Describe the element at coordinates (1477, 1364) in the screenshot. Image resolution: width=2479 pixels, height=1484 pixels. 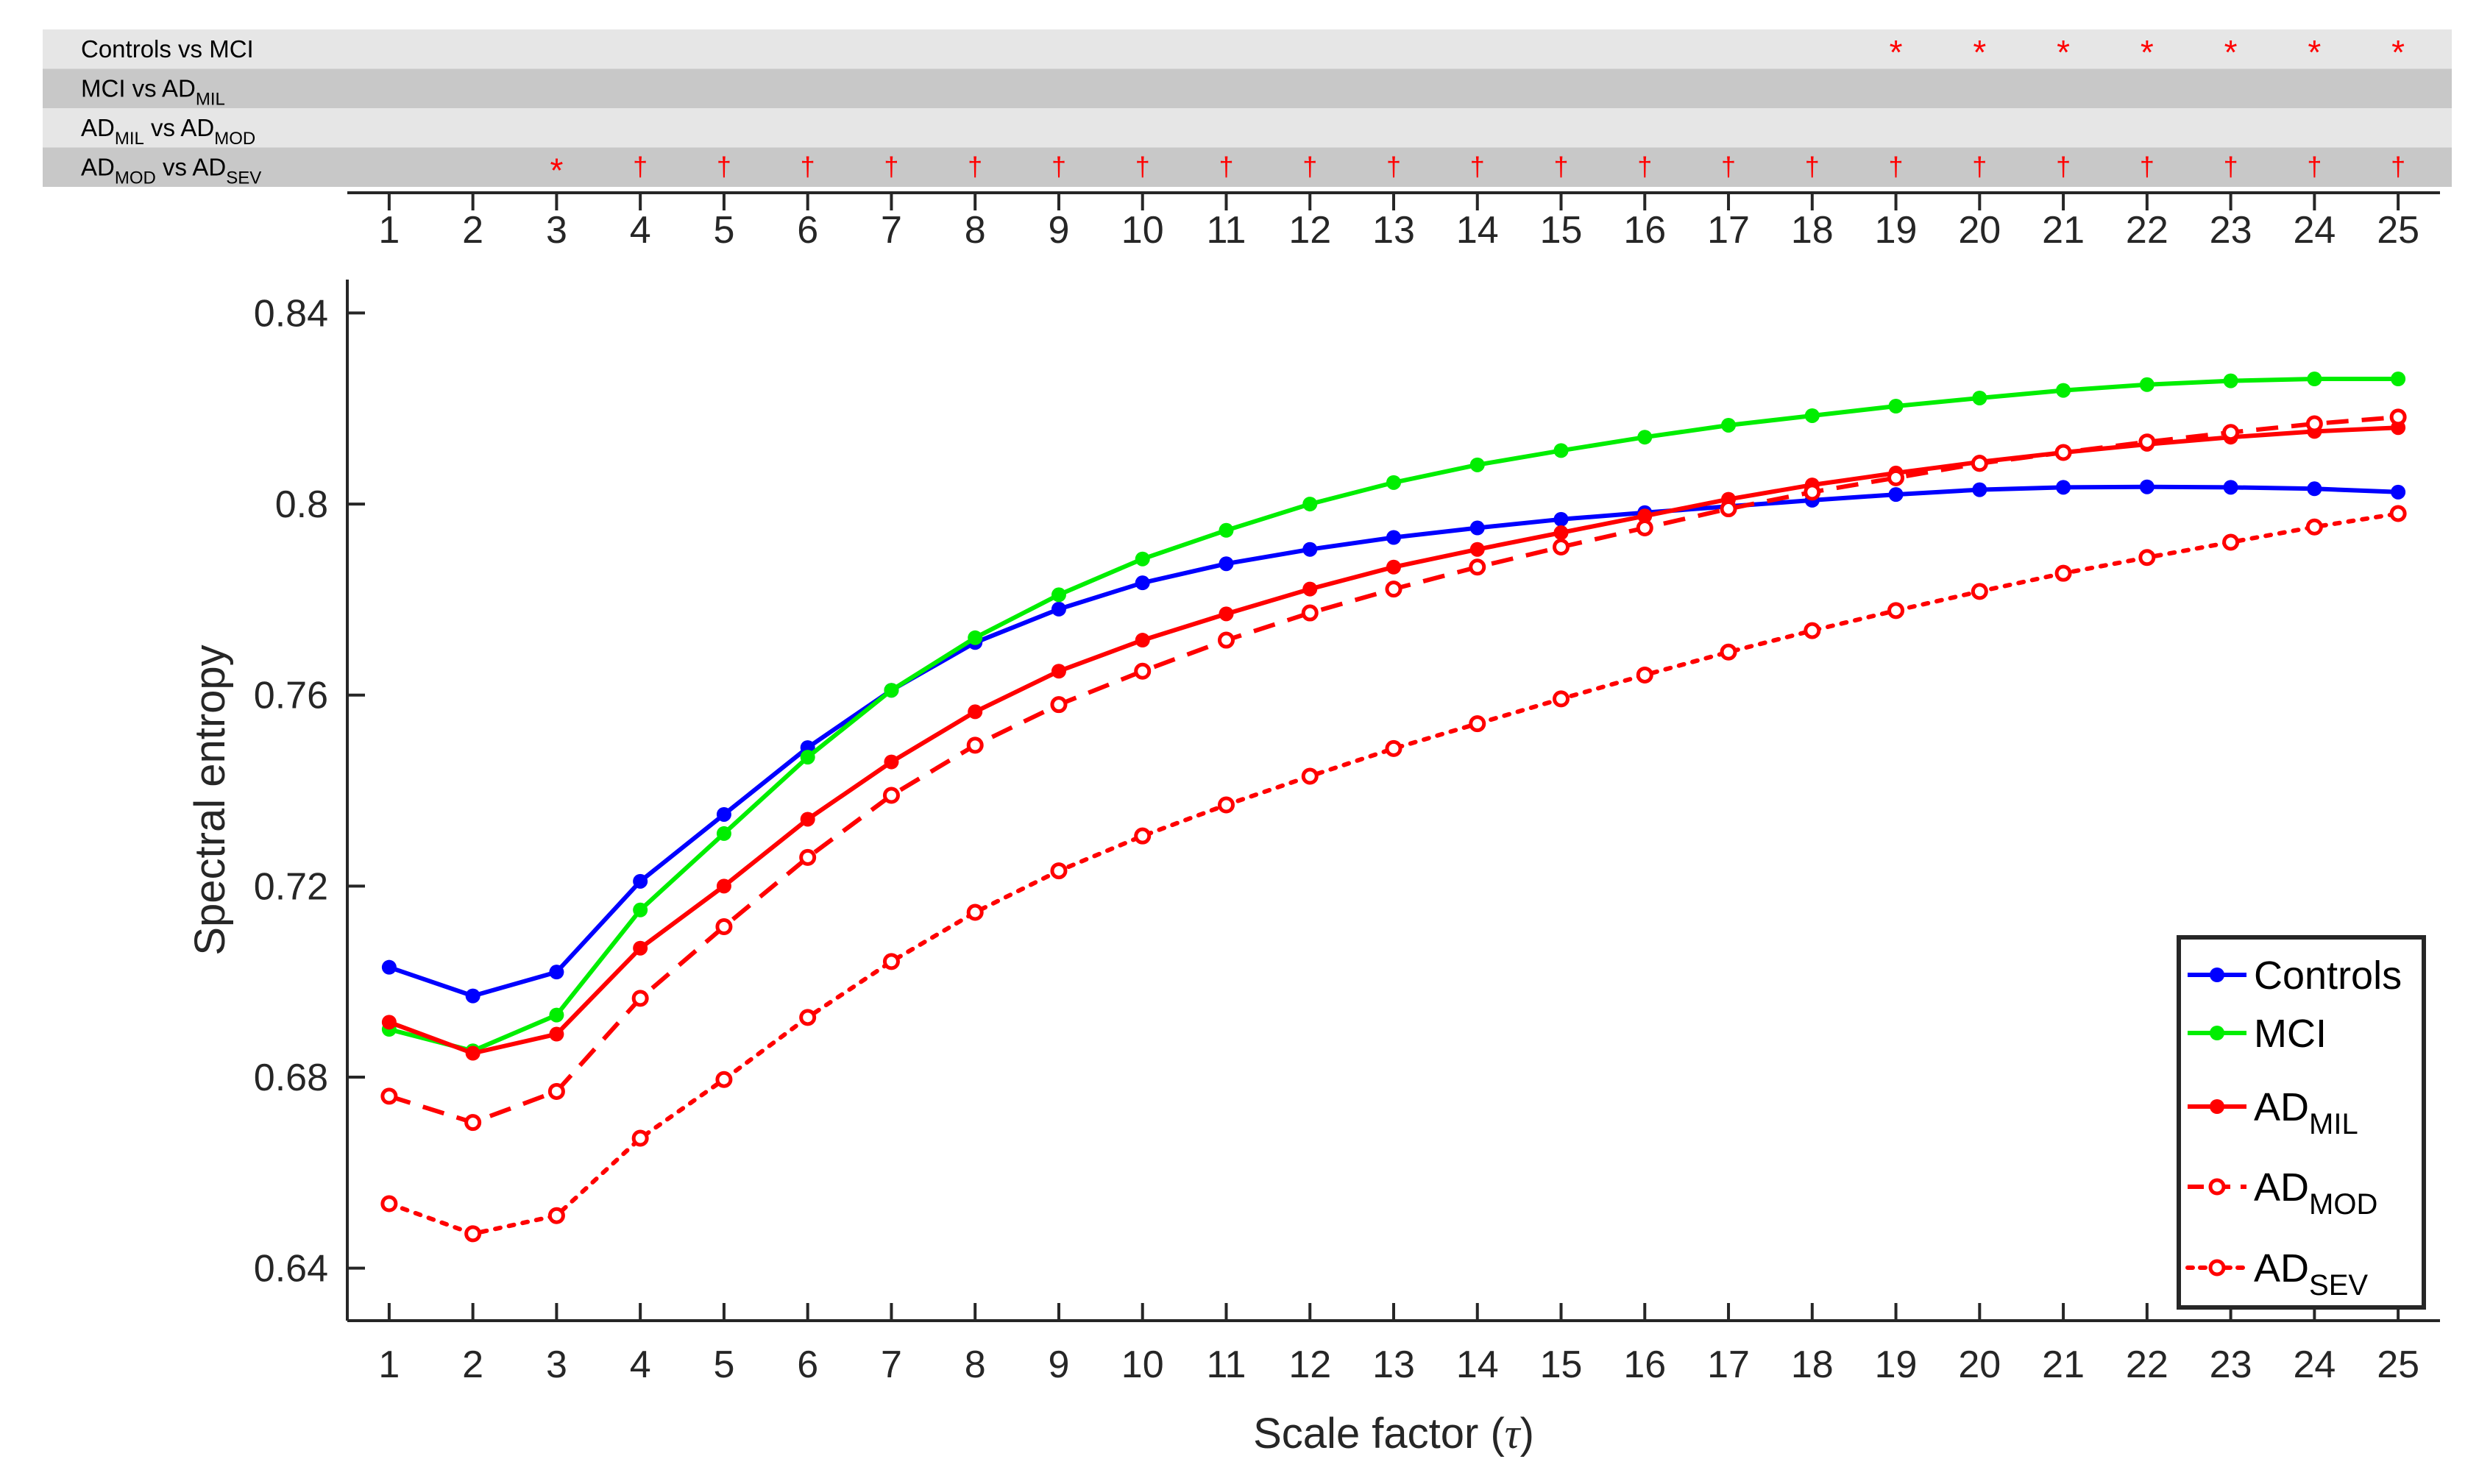
I see `x-axis-tick-label: 14` at that location.